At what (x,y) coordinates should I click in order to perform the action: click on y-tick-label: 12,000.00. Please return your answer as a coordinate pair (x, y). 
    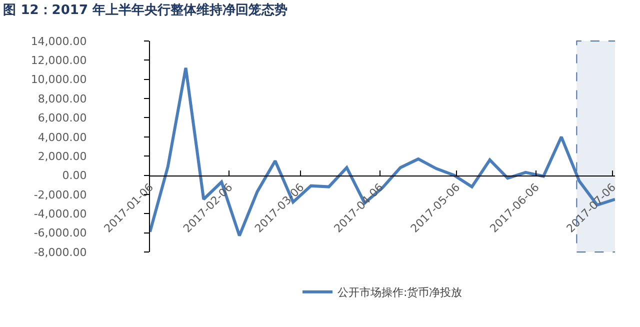
    Looking at the image, I should click on (58, 61).